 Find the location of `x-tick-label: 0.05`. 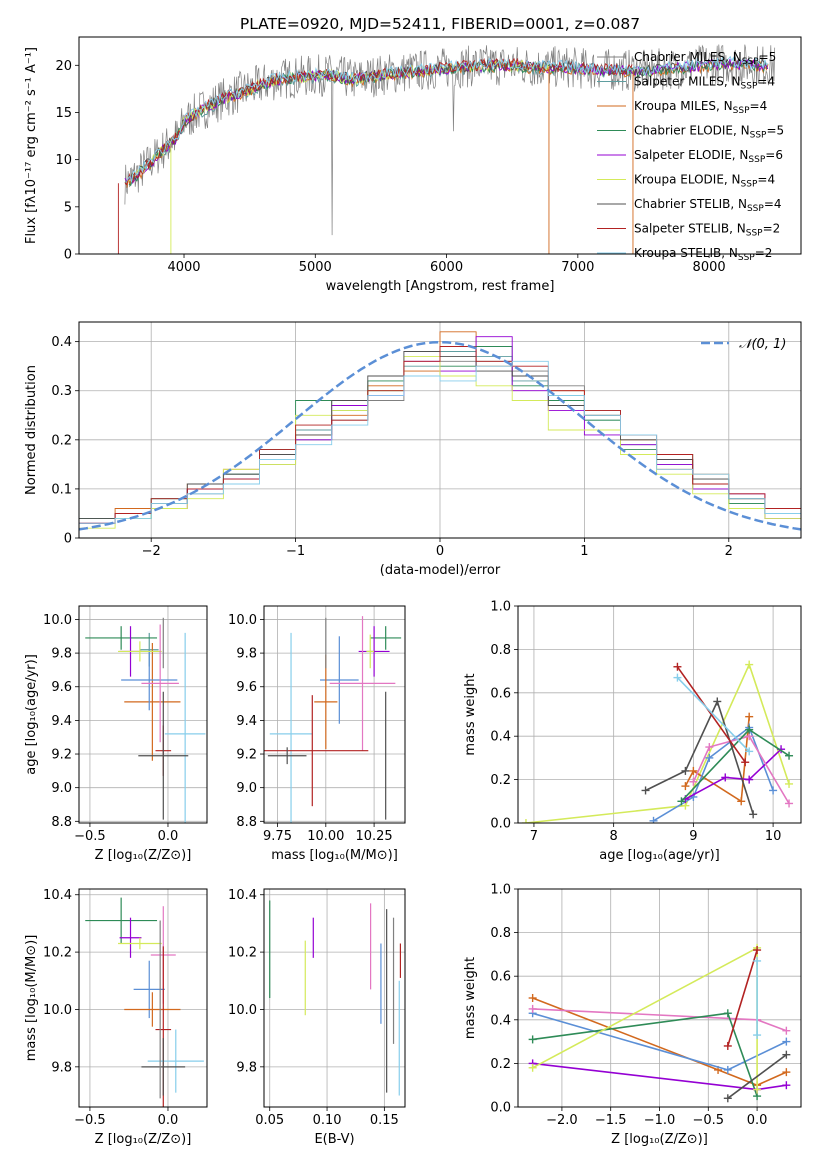

x-tick-label: 0.05 is located at coordinates (269, 1120).